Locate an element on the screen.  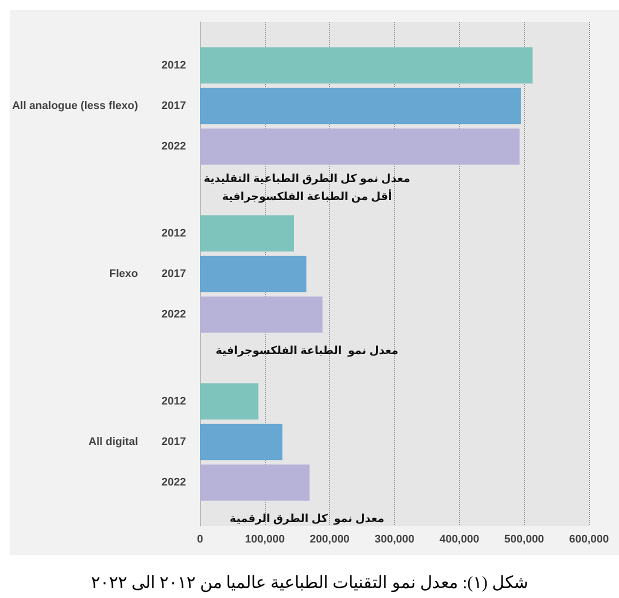
x-tick-label: 300,000 is located at coordinates (394, 540).